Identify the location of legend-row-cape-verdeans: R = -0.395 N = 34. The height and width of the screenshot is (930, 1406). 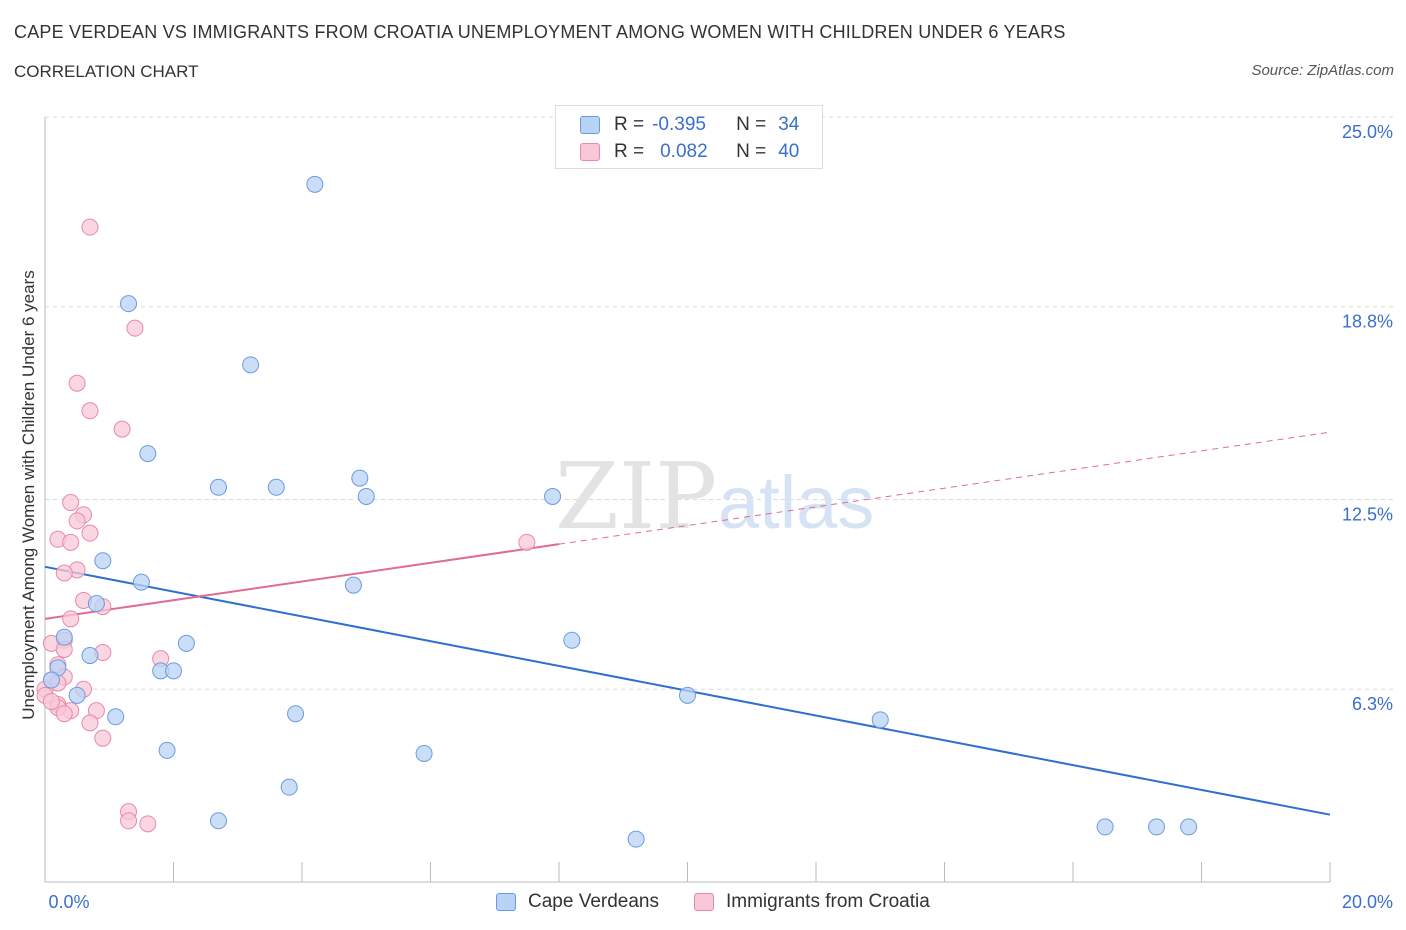
(689, 125).